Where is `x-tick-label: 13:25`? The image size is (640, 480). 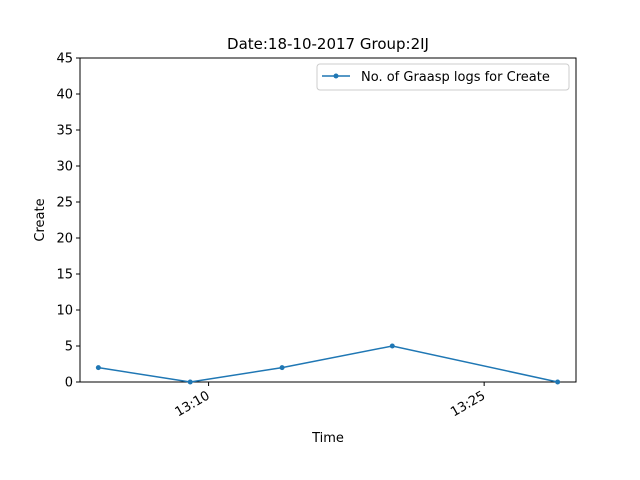
x-tick-label: 13:25 is located at coordinates (468, 404).